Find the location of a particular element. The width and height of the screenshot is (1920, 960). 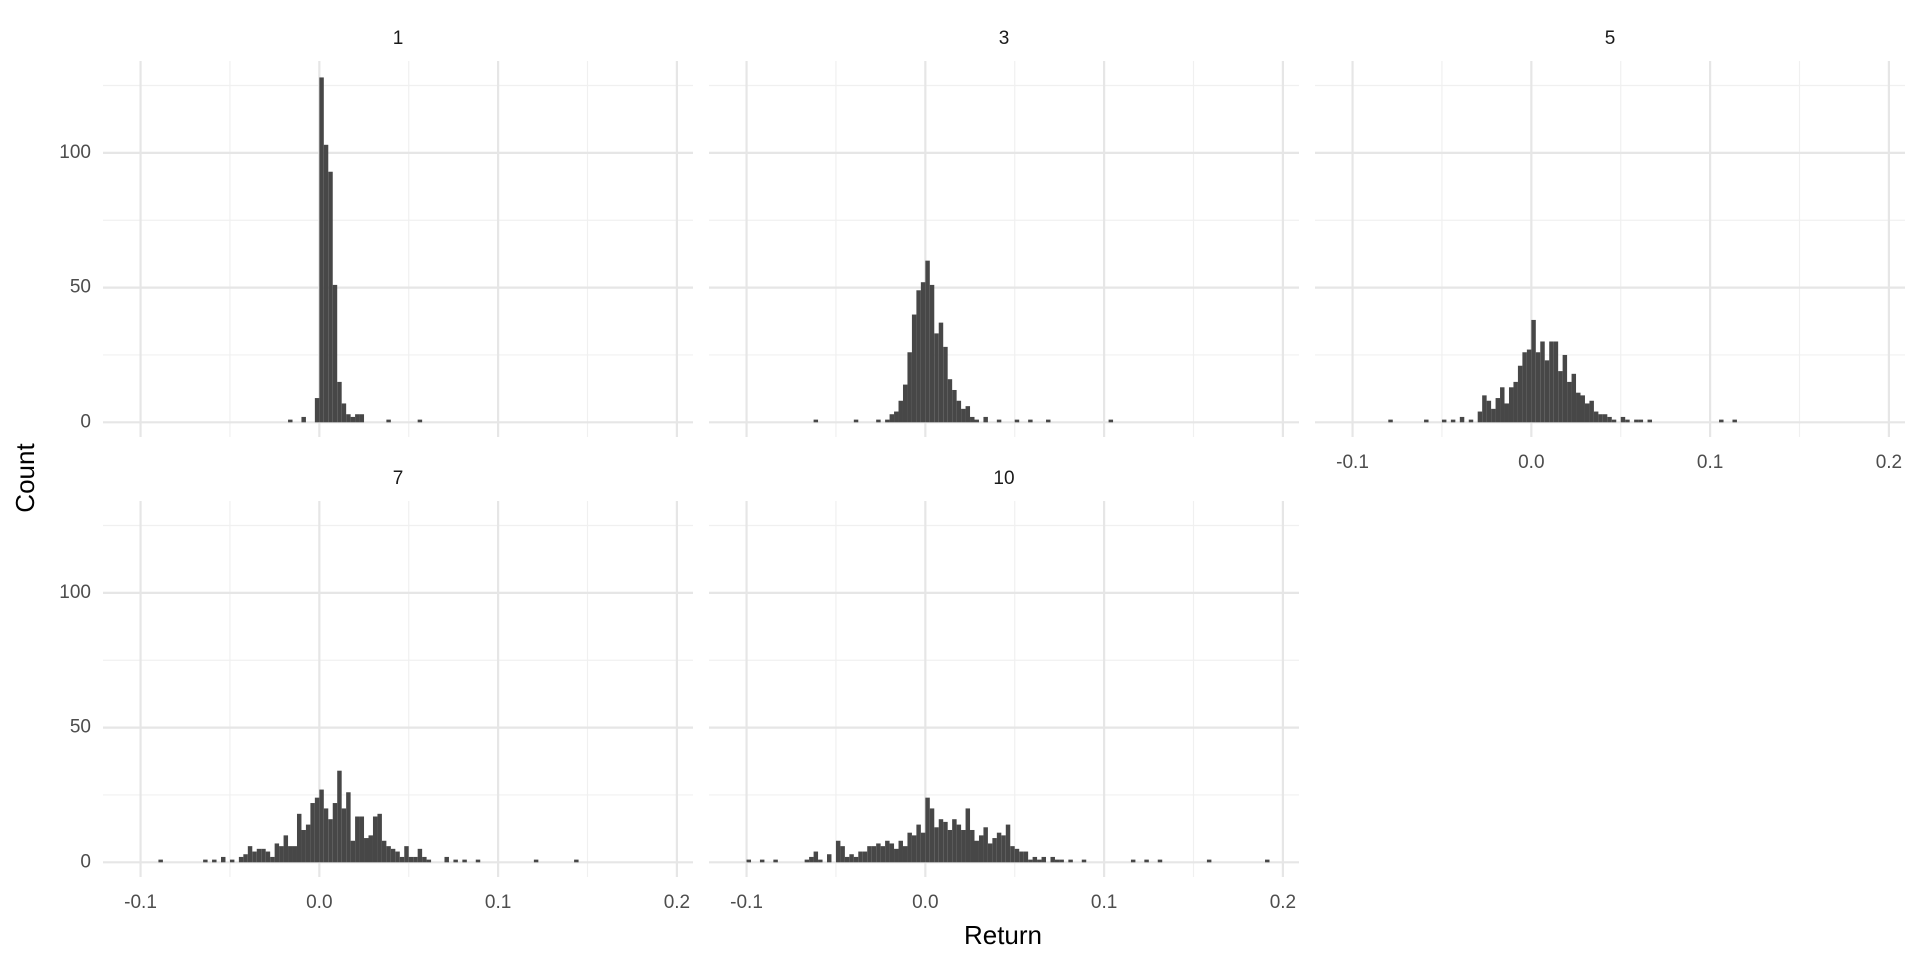

y-tick-label: 0 is located at coordinates (85, 421).